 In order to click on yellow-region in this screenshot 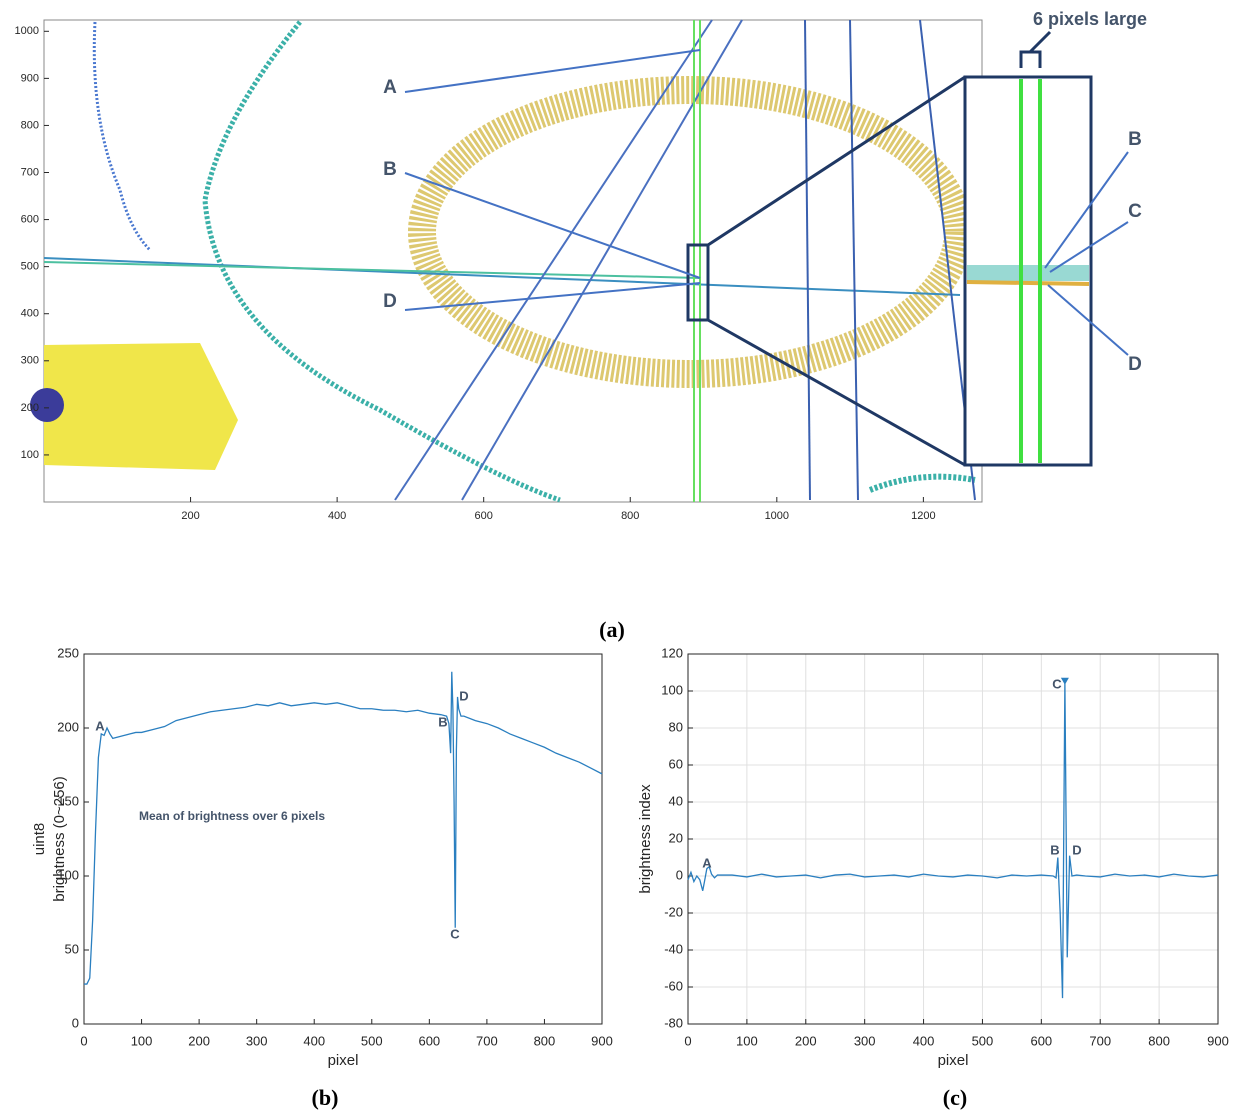, I will do `click(141, 406)`.